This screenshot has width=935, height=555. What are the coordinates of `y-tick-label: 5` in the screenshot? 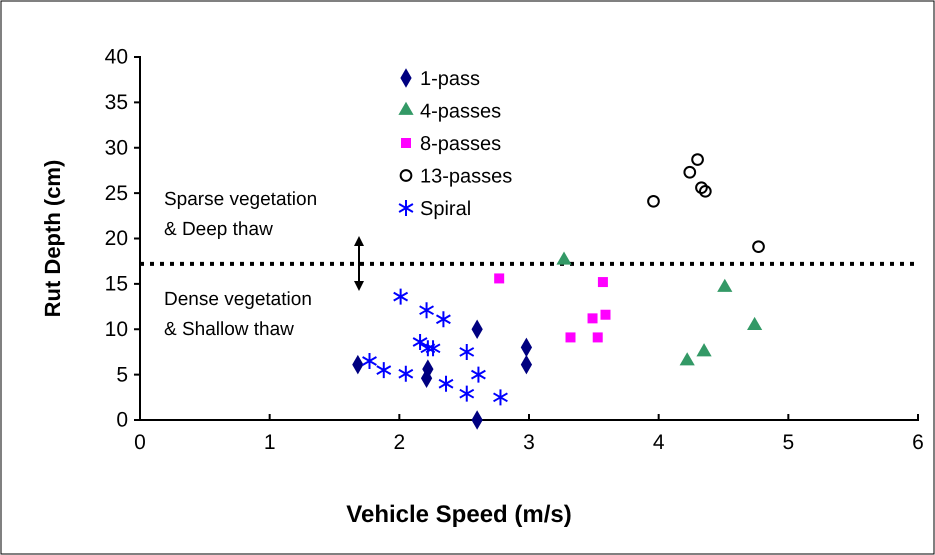 It's located at (122, 374).